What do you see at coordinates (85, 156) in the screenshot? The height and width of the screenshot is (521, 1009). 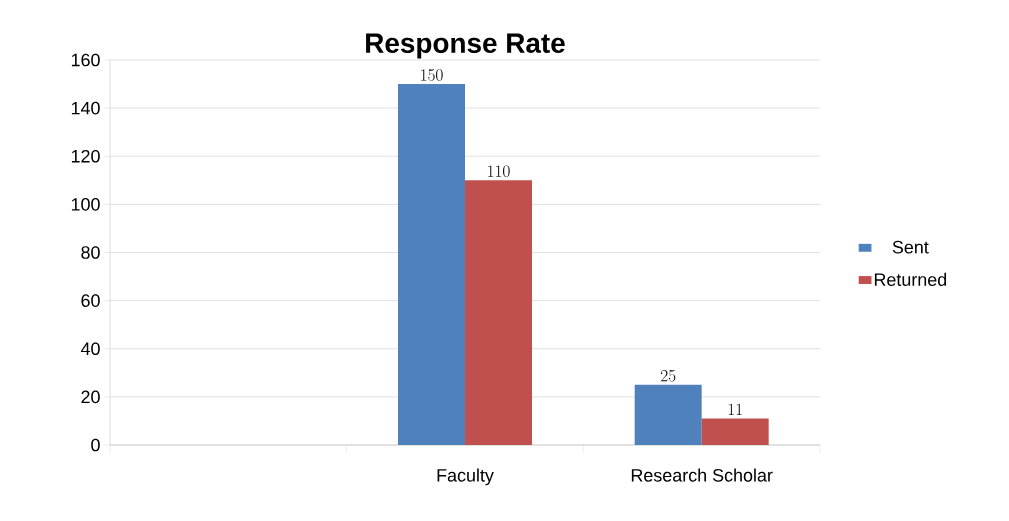 I see `y-tick-label: 120` at bounding box center [85, 156].